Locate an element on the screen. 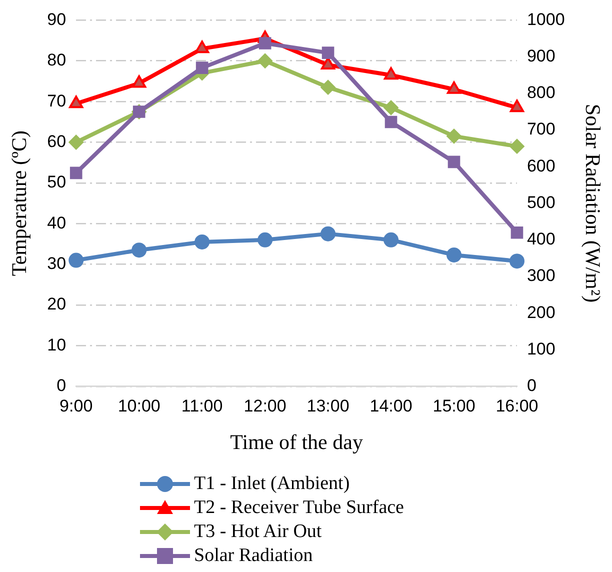 The height and width of the screenshot is (572, 612). y2-tick-label: 700 is located at coordinates (541, 129).